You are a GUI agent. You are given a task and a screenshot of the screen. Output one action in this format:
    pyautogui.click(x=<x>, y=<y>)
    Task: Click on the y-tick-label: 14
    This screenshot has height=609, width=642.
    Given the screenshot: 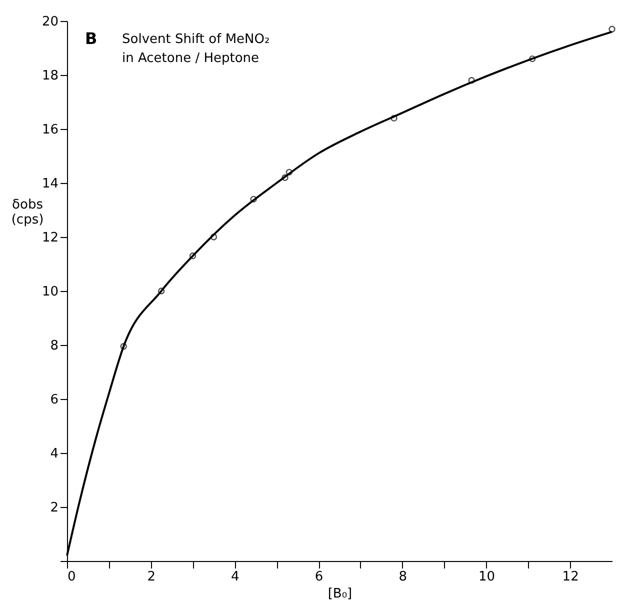 What is the action you would take?
    pyautogui.click(x=50, y=184)
    